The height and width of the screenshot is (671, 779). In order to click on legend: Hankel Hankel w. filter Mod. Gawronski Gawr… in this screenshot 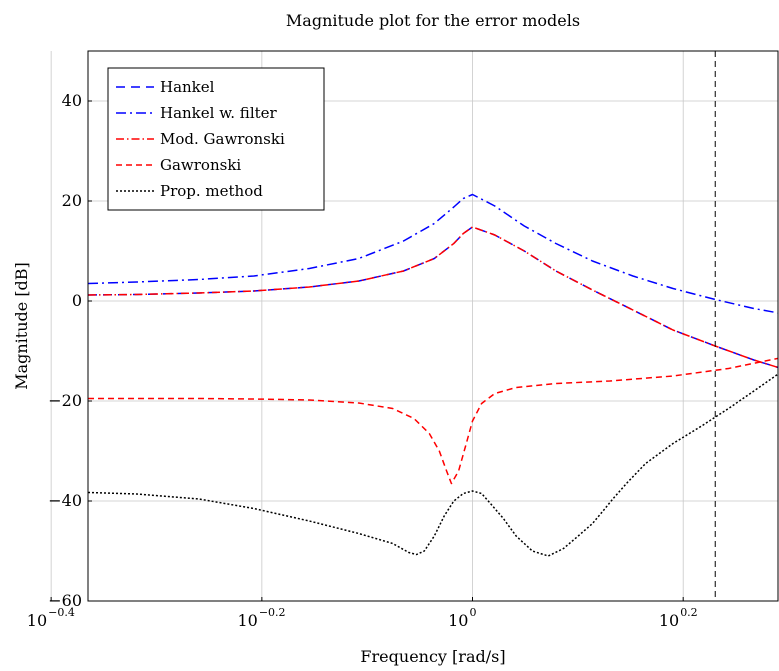, I will do `click(216, 139)`.